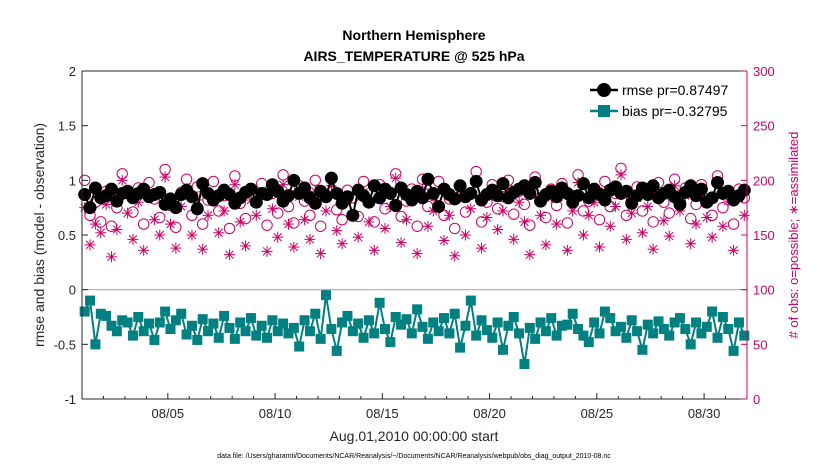  What do you see at coordinates (604, 90) in the screenshot?
I see `legend-rmse-marker` at bounding box center [604, 90].